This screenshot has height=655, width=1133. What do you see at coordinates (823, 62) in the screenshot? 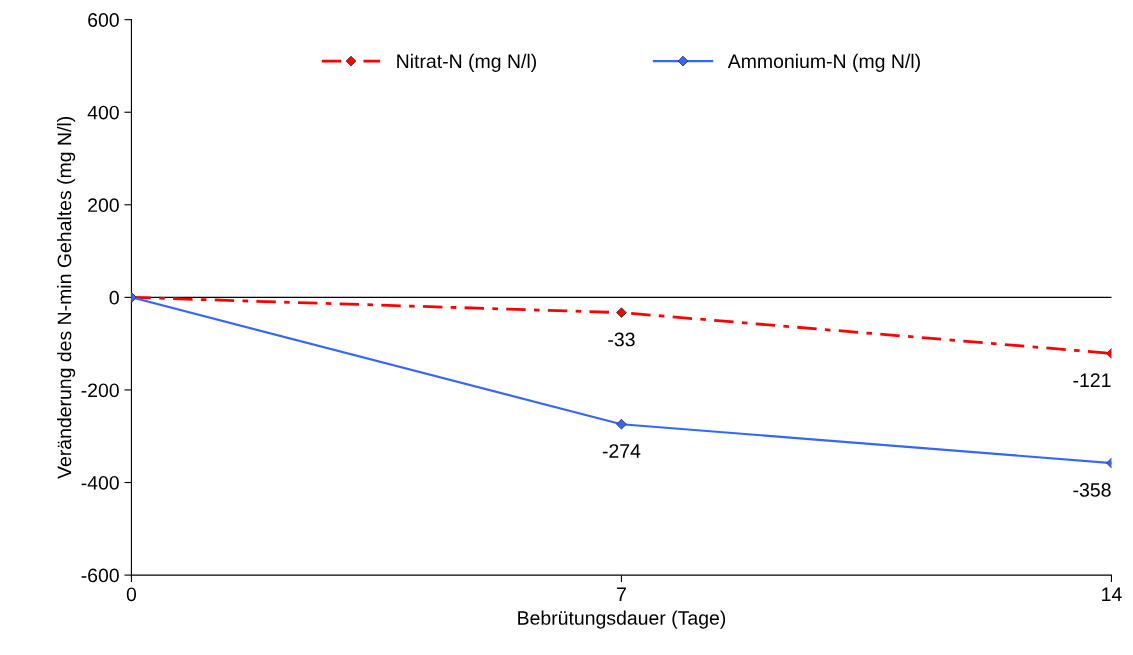
I see `legend-label: Ammonium-N (mg N/l)` at bounding box center [823, 62].